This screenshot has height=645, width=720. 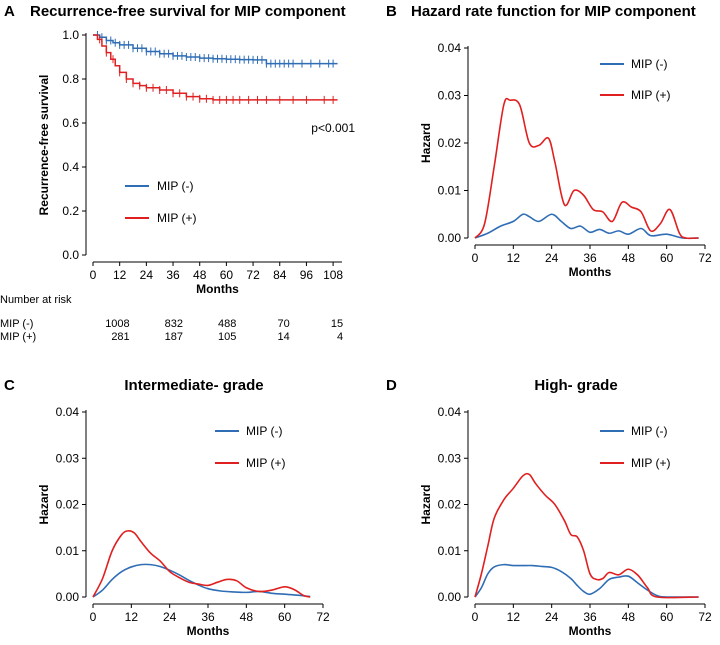 What do you see at coordinates (120, 337) in the screenshot?
I see `risk-value-mip-pos: 281` at bounding box center [120, 337].